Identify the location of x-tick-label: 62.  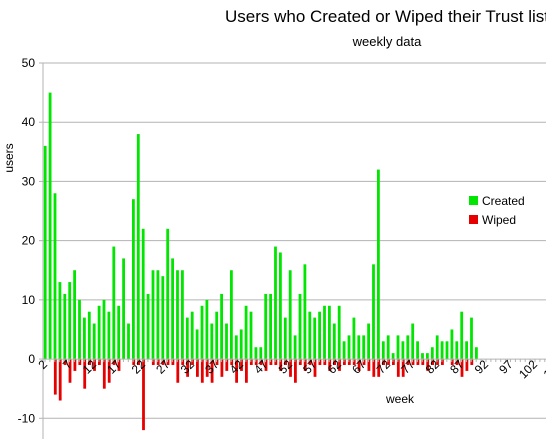
(335, 367).